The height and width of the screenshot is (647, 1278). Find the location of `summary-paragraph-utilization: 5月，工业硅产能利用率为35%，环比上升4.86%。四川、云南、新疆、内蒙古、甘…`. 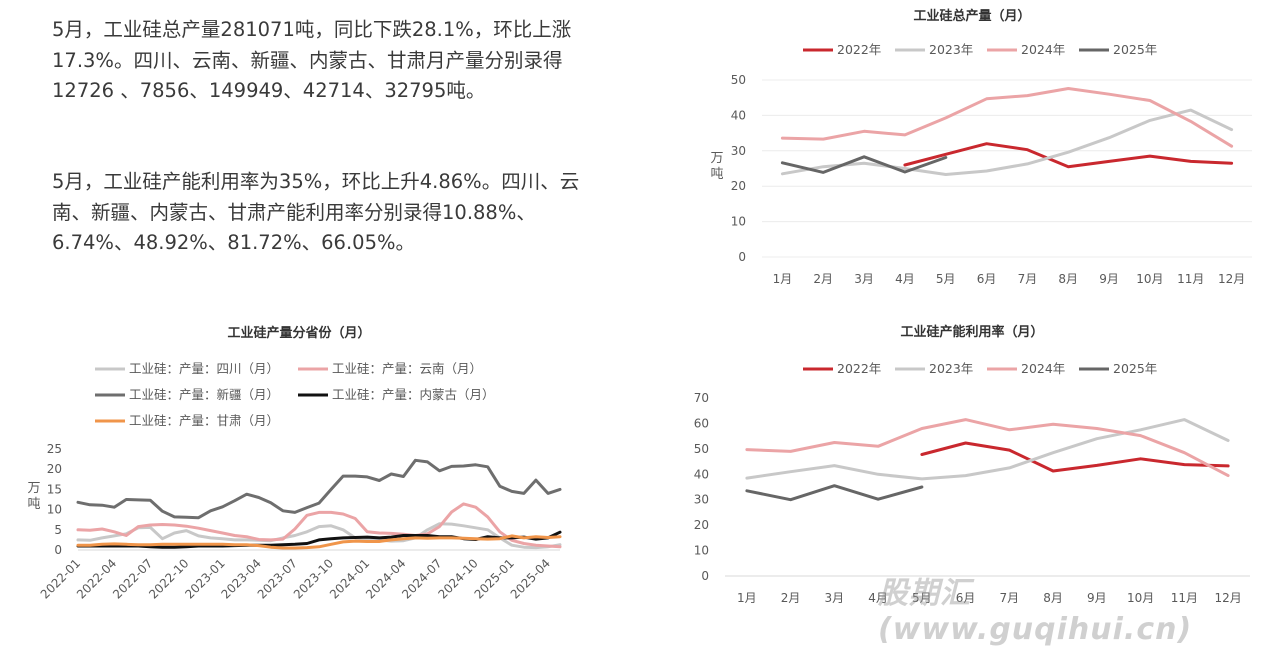

summary-paragraph-utilization: 5月，工业硅产能利用率为35%，环比上升4.86%。四川、云南、新疆、内蒙古、甘… is located at coordinates (316, 212).